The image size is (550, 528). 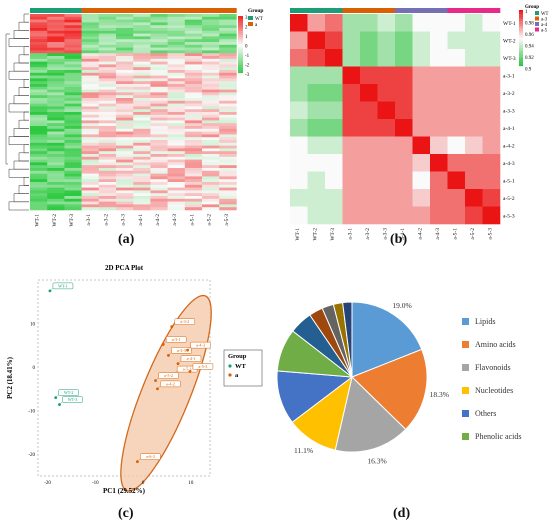 What do you see at coordinates (399, 239) in the screenshot?
I see `panel-label-b: (b)` at bounding box center [399, 239].